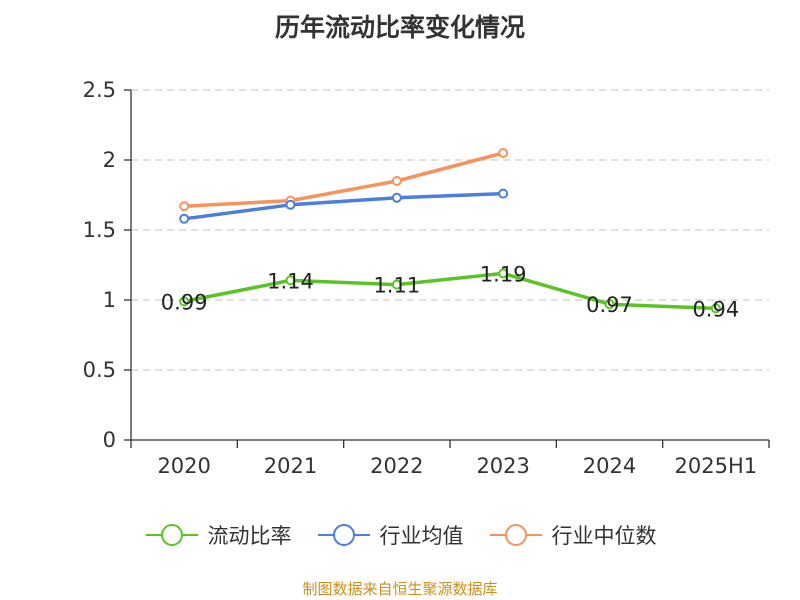 The height and width of the screenshot is (600, 800). Describe the element at coordinates (109, 300) in the screenshot. I see `y-tick-label-2: 1` at that location.